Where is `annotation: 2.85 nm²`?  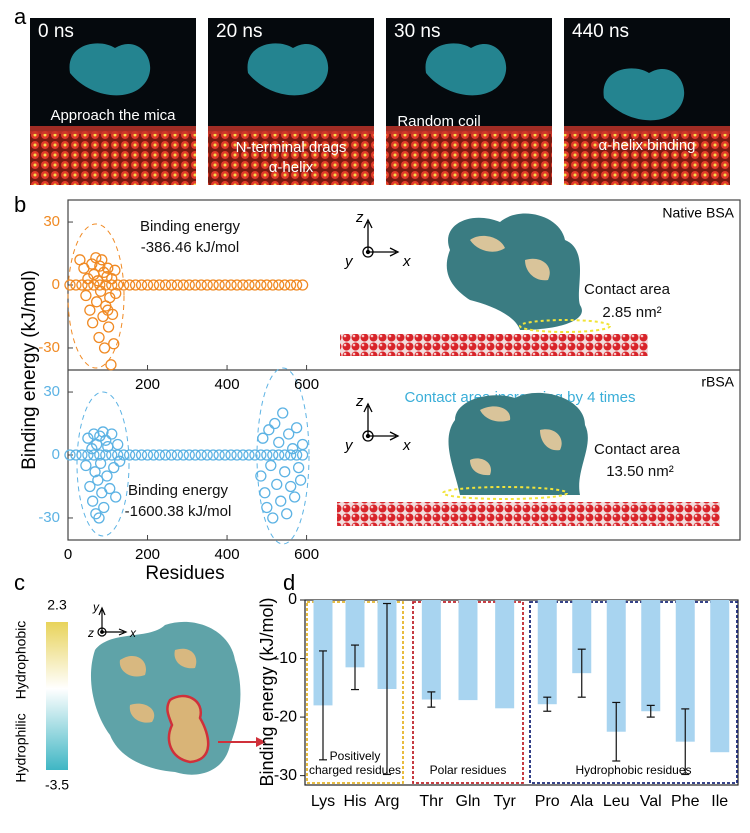 annotation: 2.85 nm² is located at coordinates (631, 312).